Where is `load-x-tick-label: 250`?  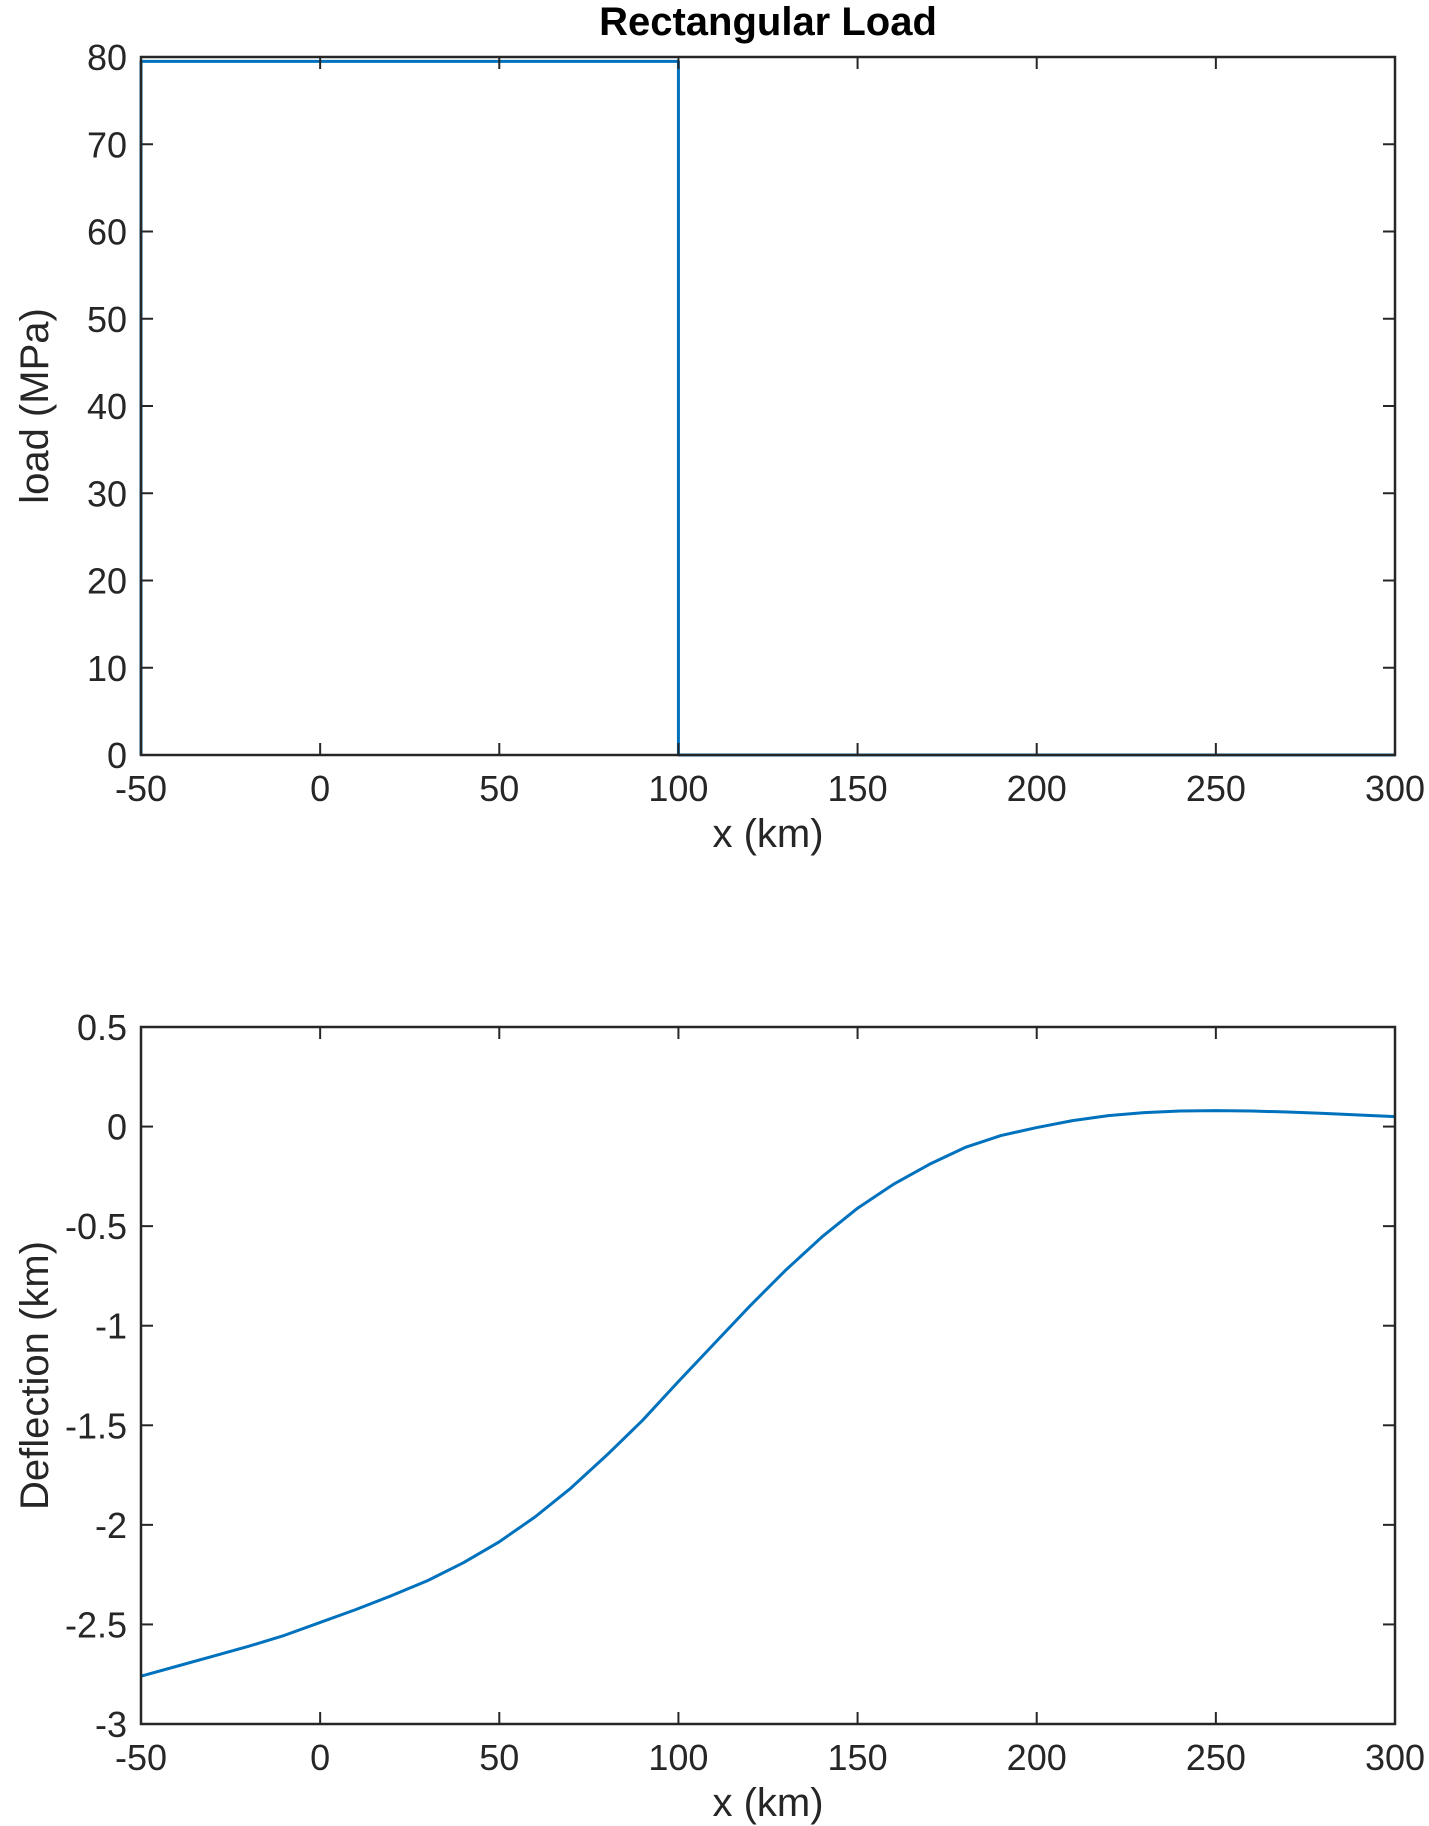 load-x-tick-label: 250 is located at coordinates (1216, 788).